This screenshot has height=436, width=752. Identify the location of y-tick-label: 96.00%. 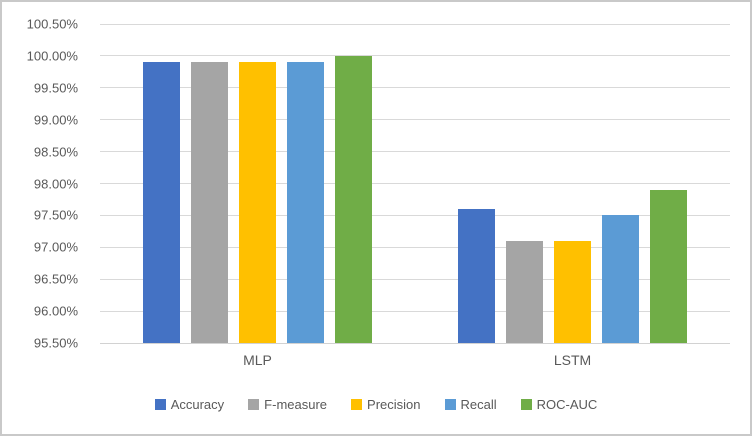
(55, 311).